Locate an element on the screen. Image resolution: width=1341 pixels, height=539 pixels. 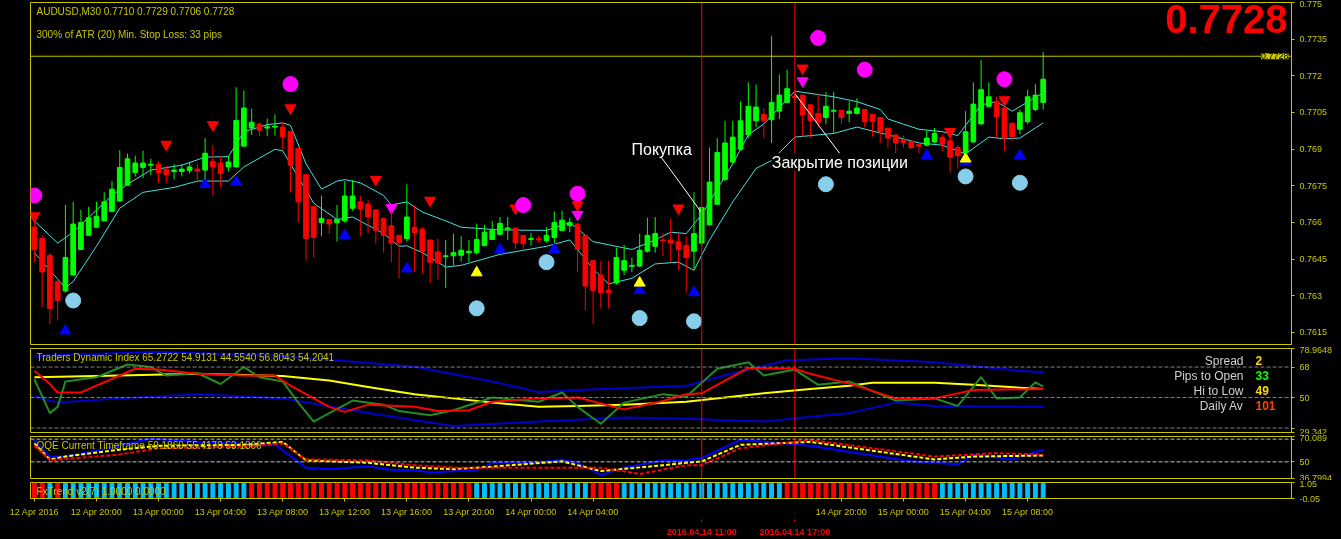
y-tick-label: -0.05 is located at coordinates (1310, 498).